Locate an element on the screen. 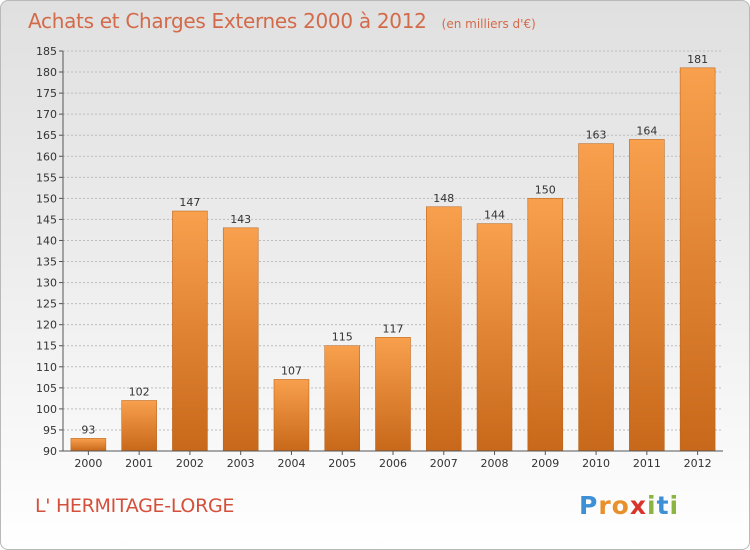 The width and height of the screenshot is (750, 550). data-label-2007: 148 is located at coordinates (443, 198).